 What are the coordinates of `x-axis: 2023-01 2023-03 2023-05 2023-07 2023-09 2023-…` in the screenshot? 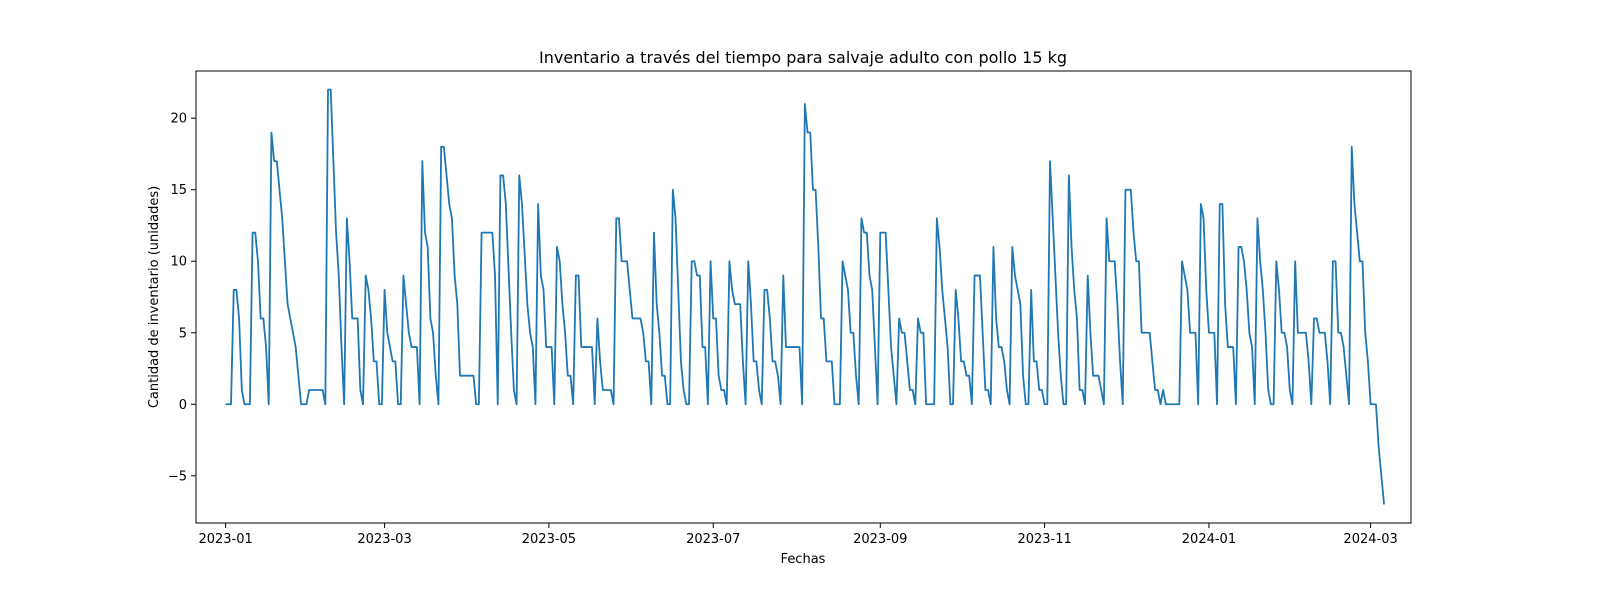 It's located at (798, 535).